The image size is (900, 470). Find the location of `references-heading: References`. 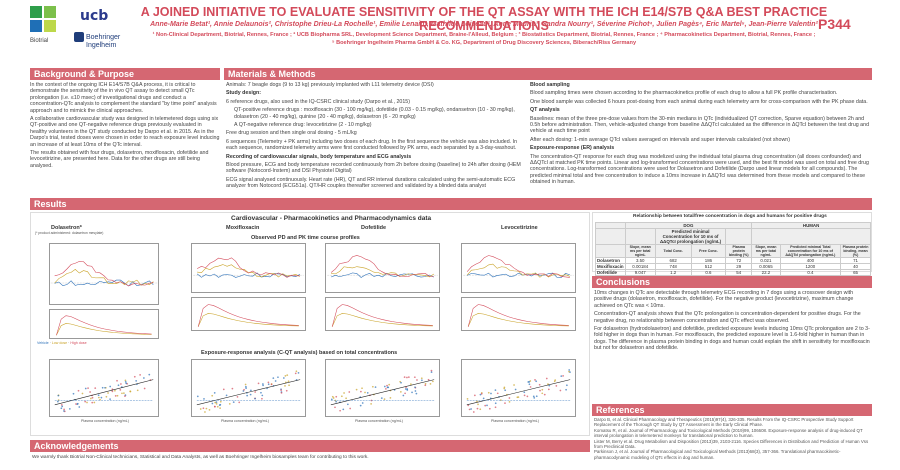

references-heading: References is located at coordinates (732, 410).